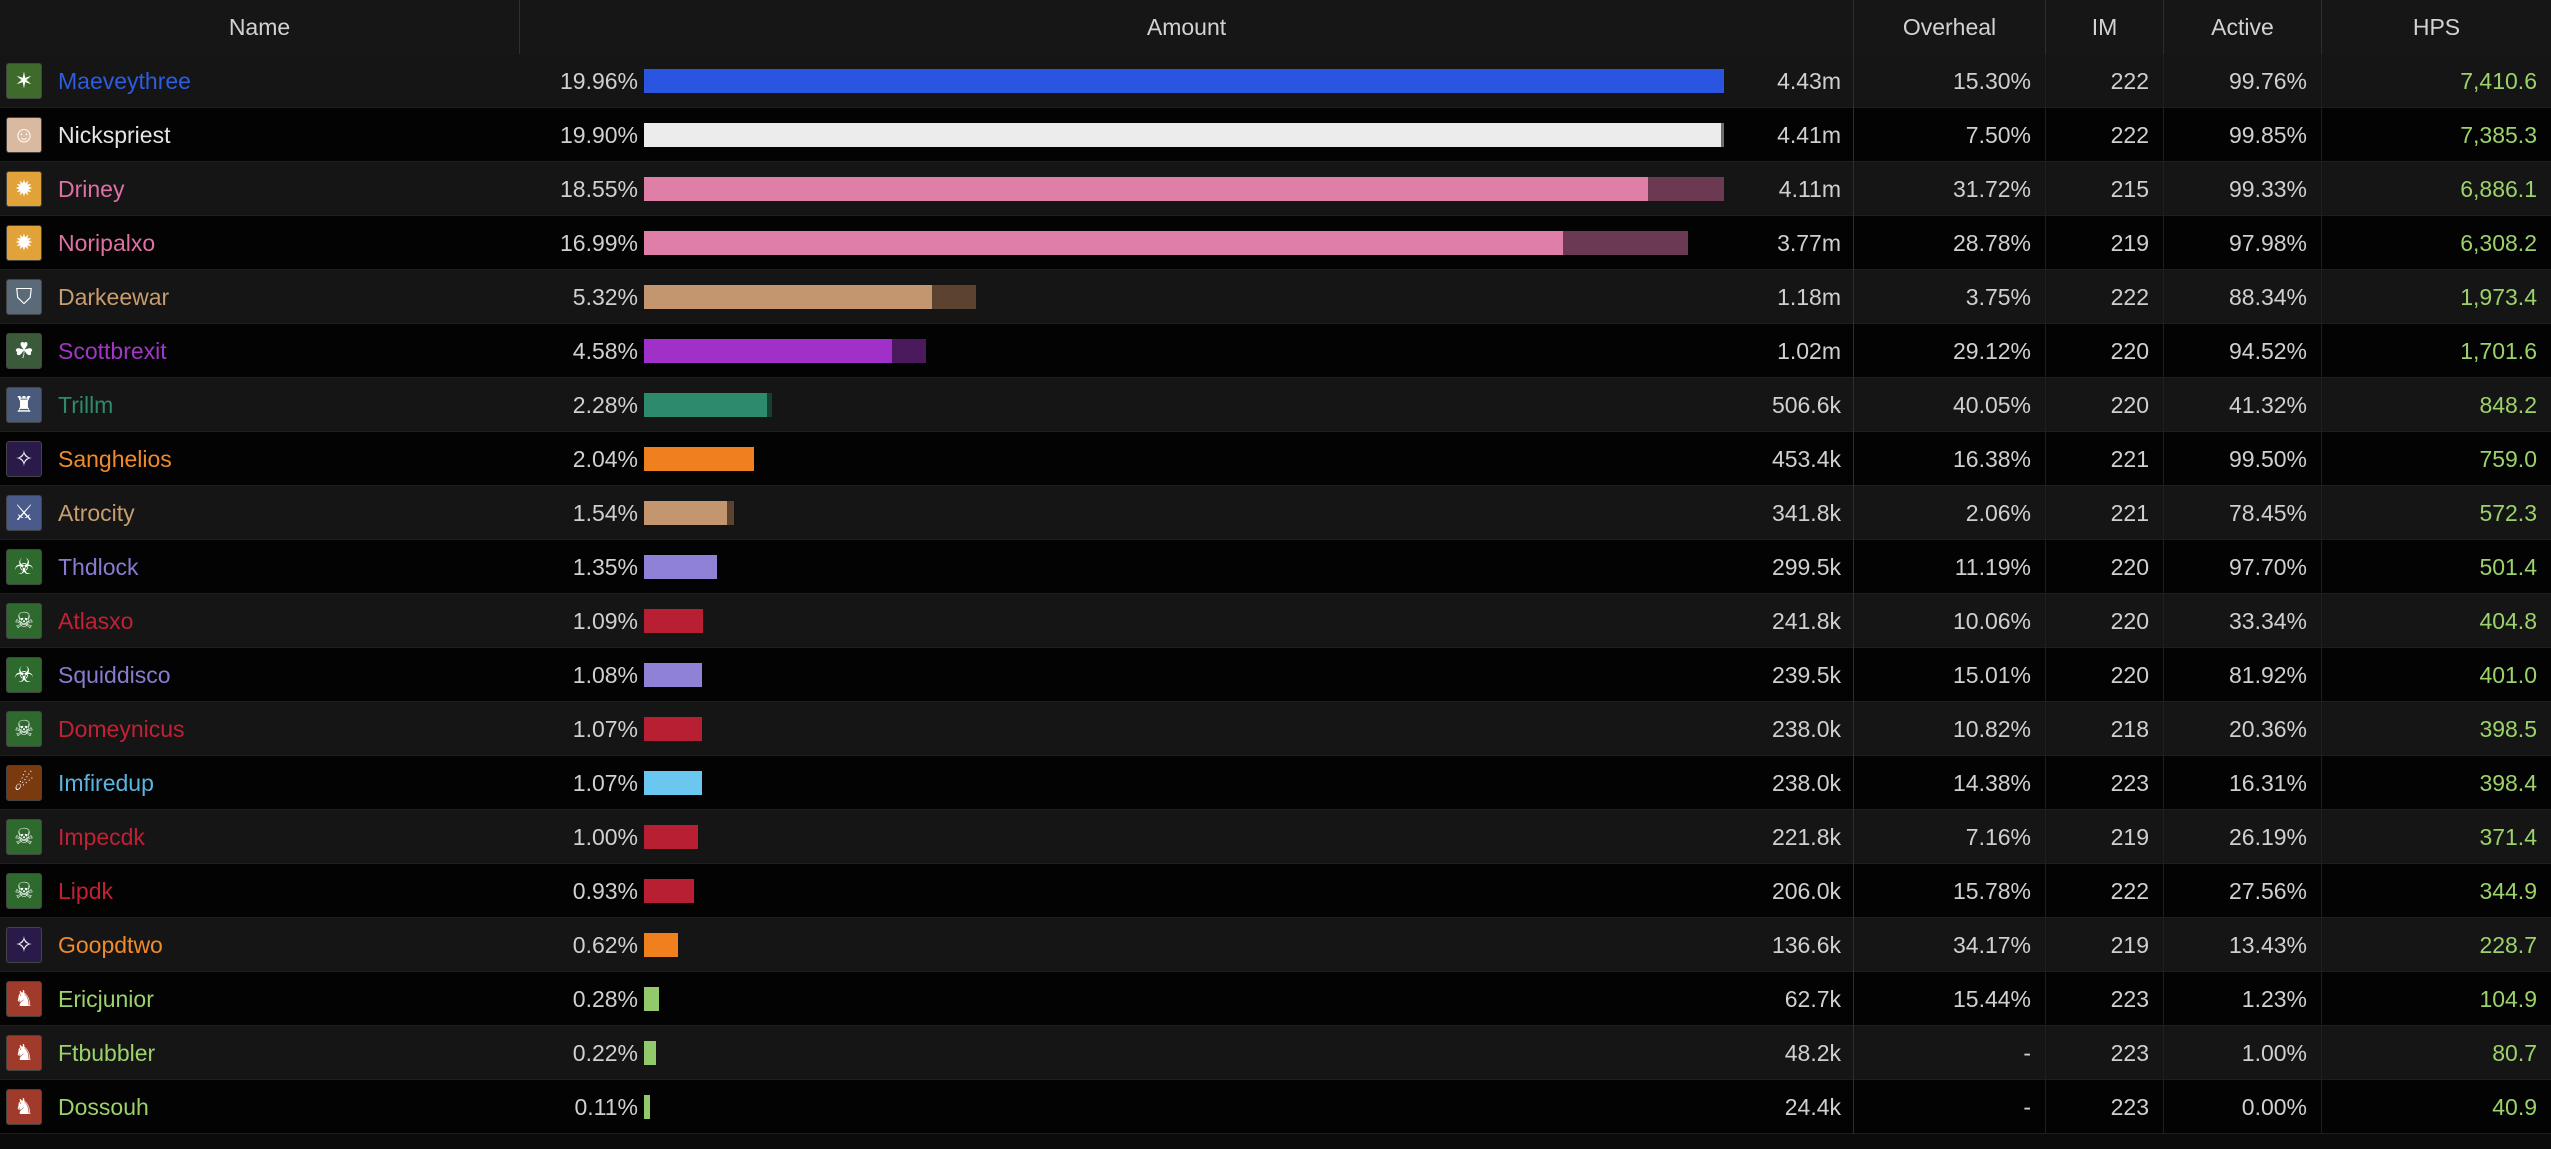  What do you see at coordinates (1275, 945) in the screenshot?
I see `table-row: ✧ Goopdtwo 0.62% 136.6k 34.17% 219 13.43% 228.7` at bounding box center [1275, 945].